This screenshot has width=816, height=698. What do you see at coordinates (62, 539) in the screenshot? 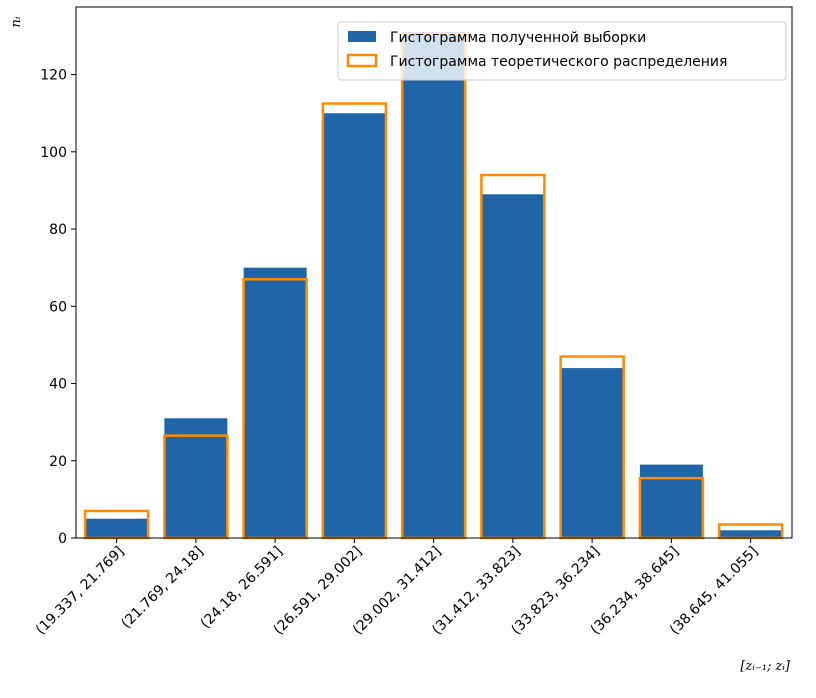
I see `y-tick-label: 0` at bounding box center [62, 539].